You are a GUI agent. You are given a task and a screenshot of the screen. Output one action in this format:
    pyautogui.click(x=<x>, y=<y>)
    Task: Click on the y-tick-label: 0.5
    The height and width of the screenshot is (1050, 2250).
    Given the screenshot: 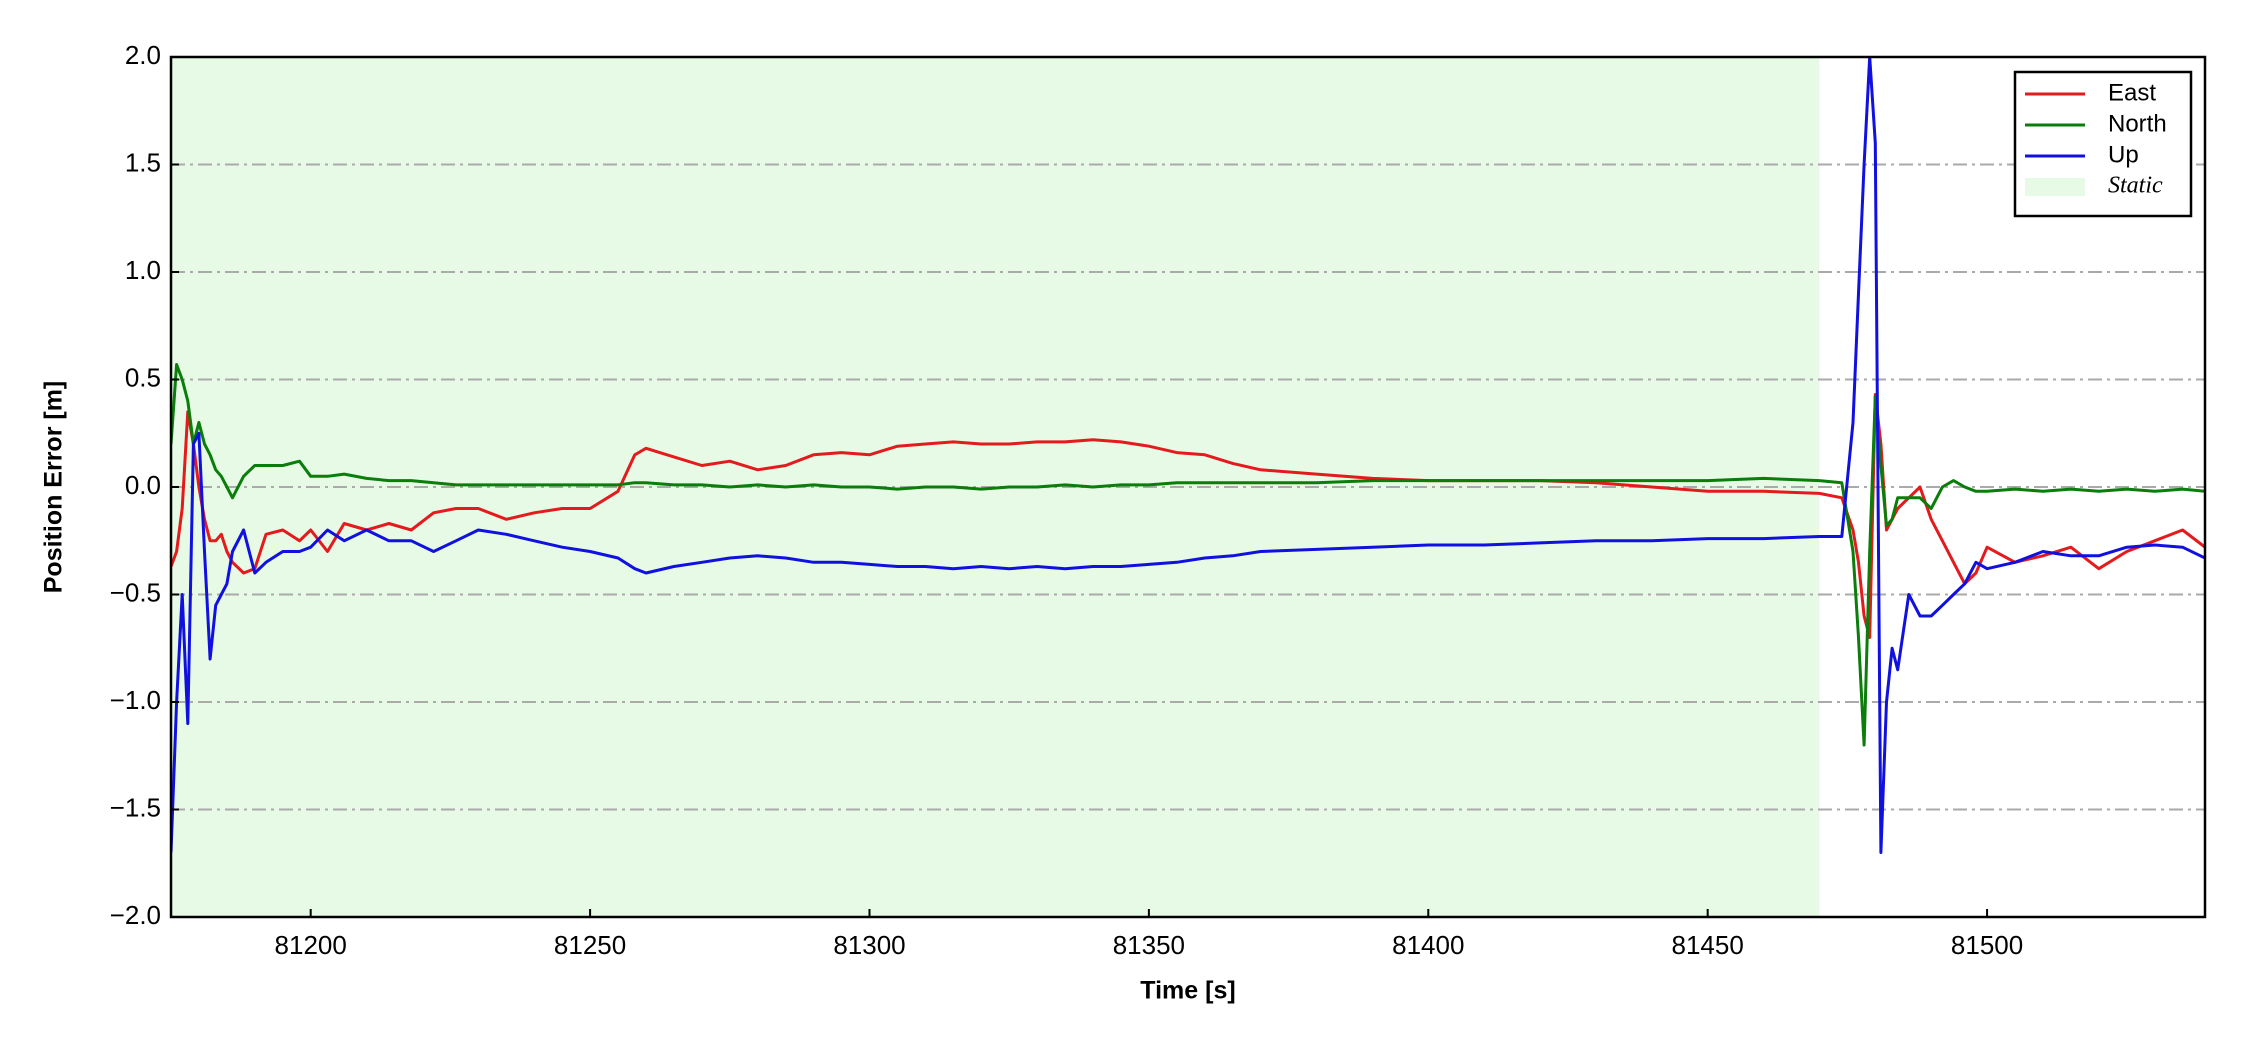 What is the action you would take?
    pyautogui.click(x=143, y=377)
    